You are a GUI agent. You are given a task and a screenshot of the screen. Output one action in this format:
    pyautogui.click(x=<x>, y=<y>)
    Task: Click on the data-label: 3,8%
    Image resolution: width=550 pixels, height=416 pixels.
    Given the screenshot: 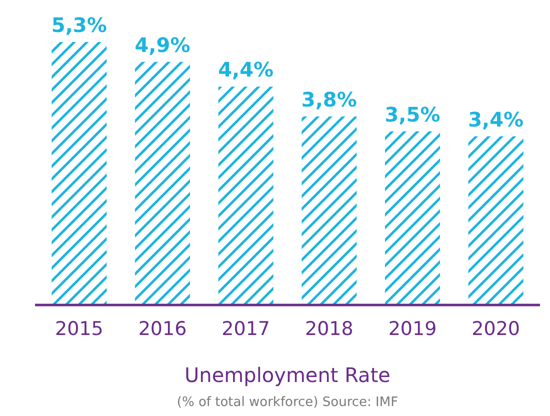 What is the action you would take?
    pyautogui.click(x=329, y=99)
    